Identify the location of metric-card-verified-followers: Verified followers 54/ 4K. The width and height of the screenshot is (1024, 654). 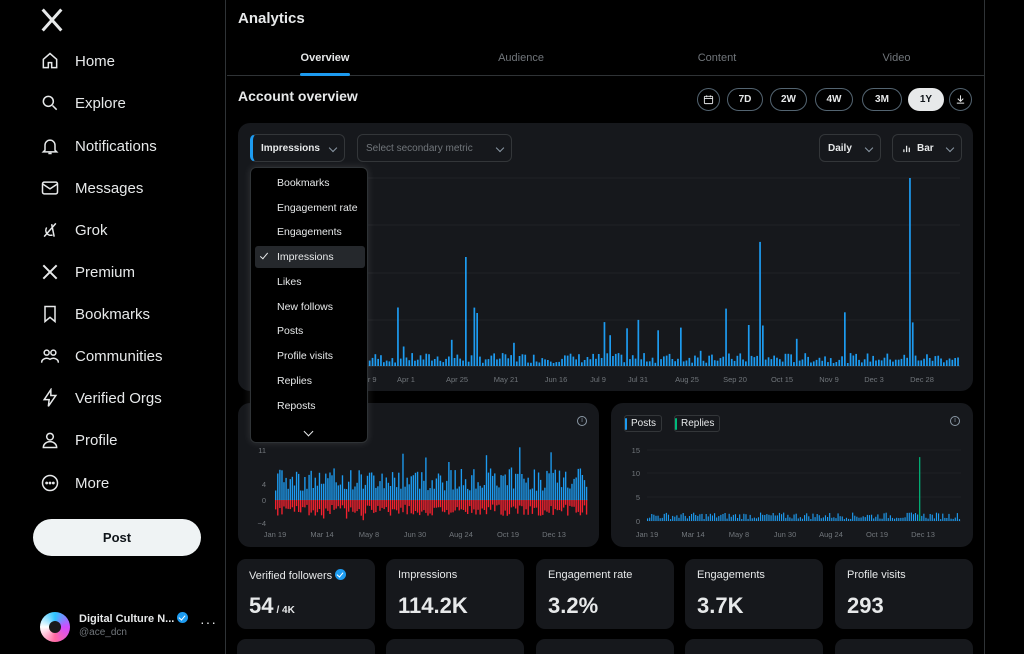
(306, 594).